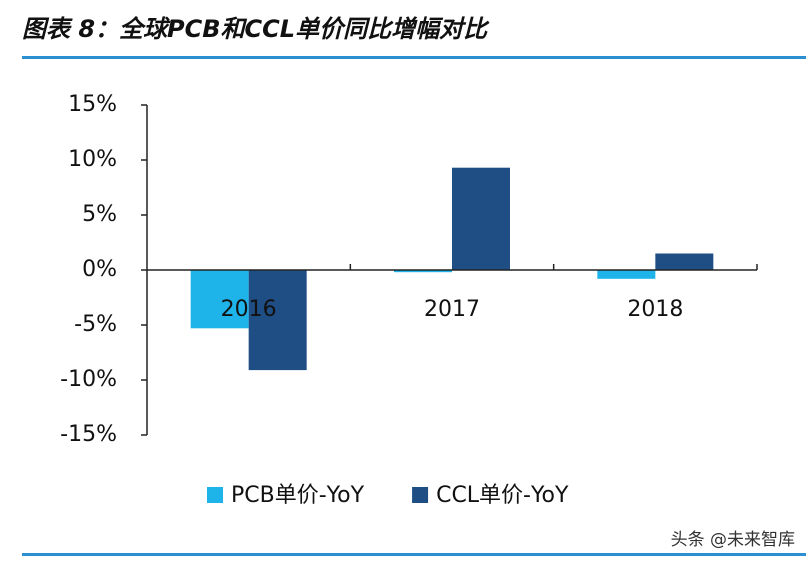 The height and width of the screenshot is (572, 810). What do you see at coordinates (414, 57) in the screenshot?
I see `title-rule` at bounding box center [414, 57].